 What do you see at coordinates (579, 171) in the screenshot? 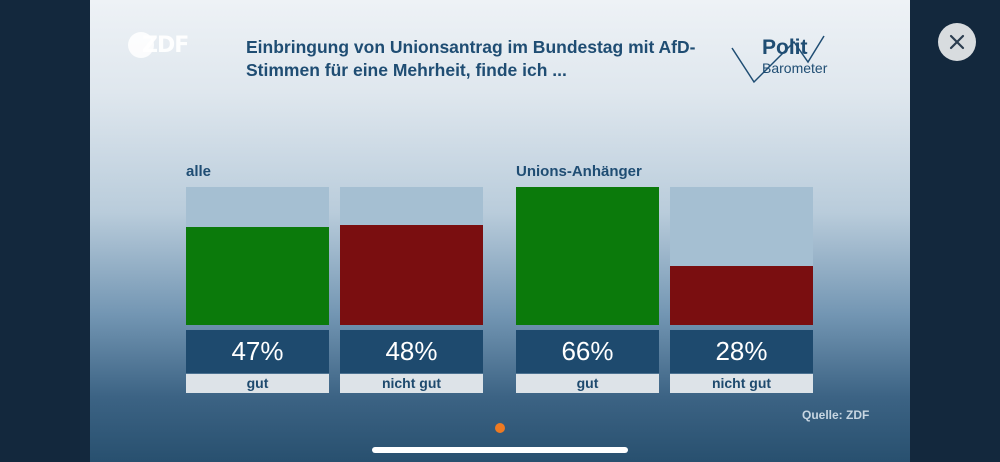
I see `group-label: Unions-Anhänger` at bounding box center [579, 171].